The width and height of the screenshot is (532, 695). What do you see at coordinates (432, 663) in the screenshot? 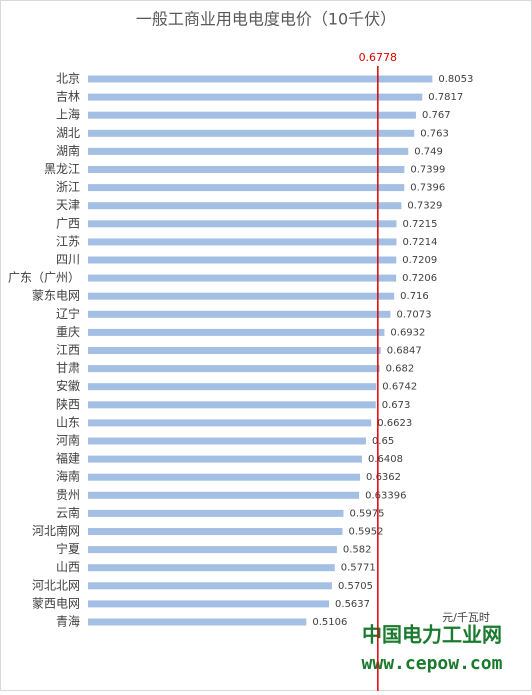
I see `watermark-url: www.cepow.com` at bounding box center [432, 663].